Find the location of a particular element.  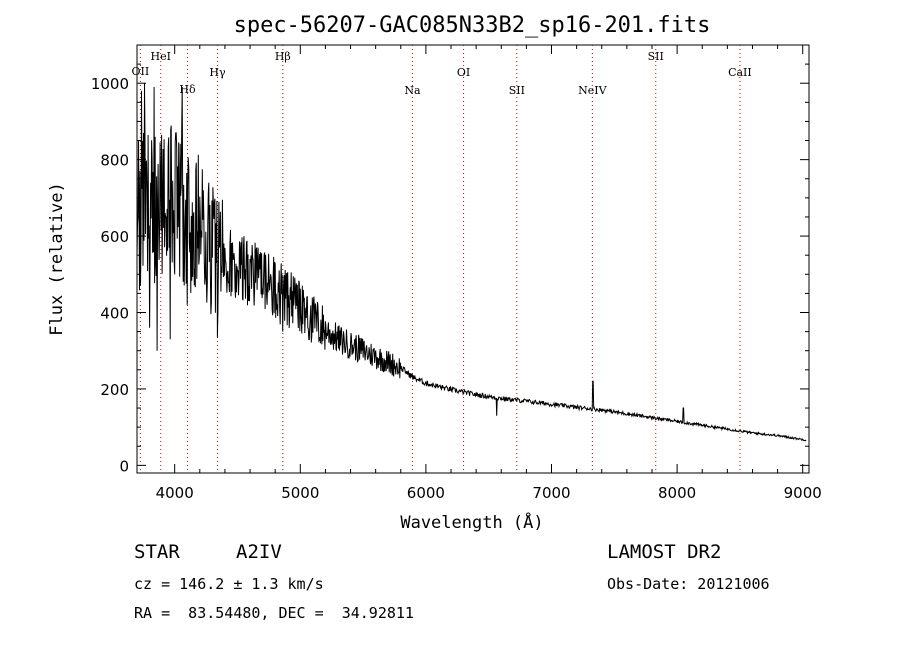

line-marker: OI is located at coordinates (463, 259).